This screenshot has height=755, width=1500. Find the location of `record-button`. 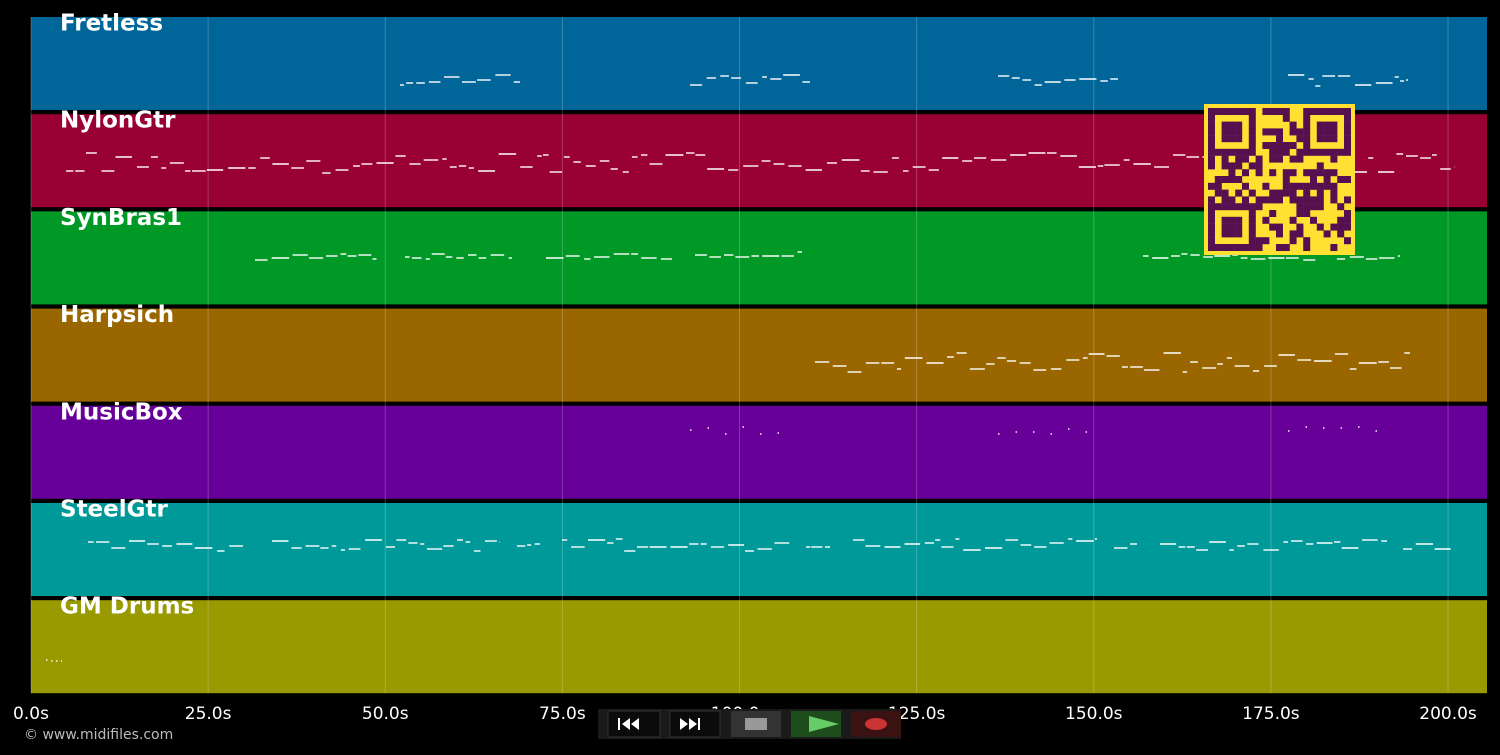

record-button is located at coordinates (876, 724).